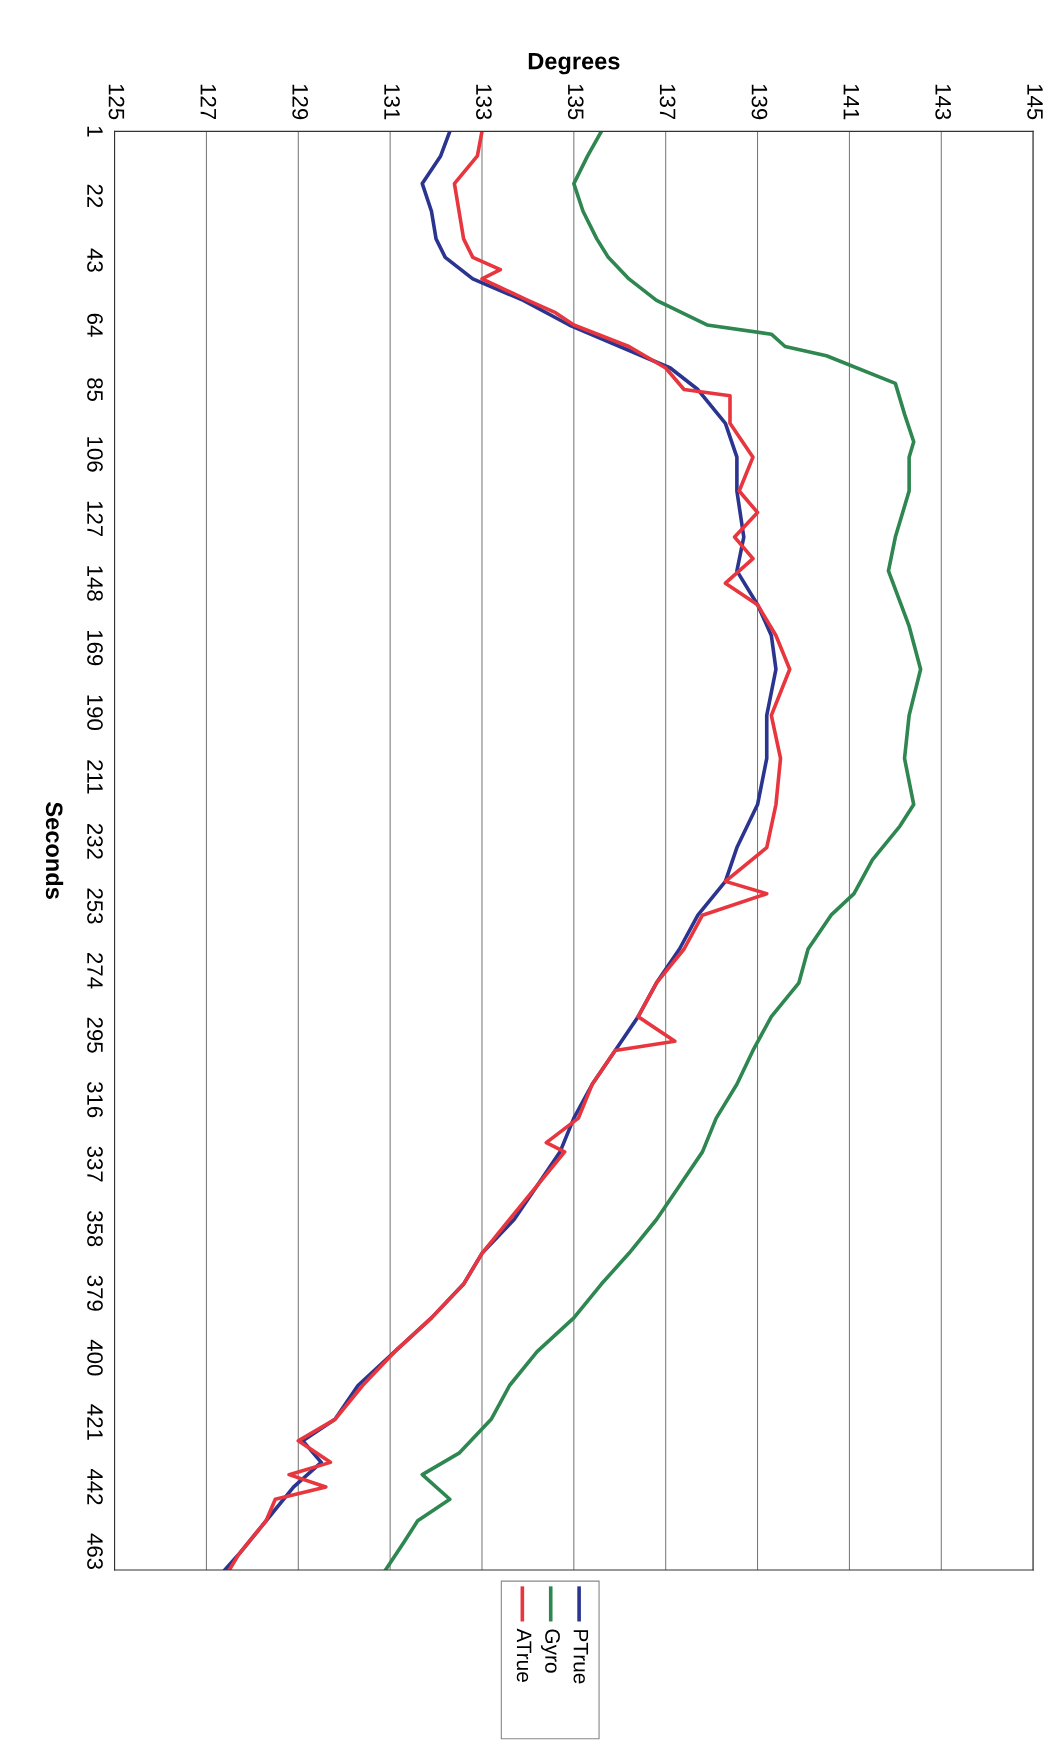  What do you see at coordinates (54, 850) in the screenshot?
I see `y-axis-title: Seconds` at bounding box center [54, 850].